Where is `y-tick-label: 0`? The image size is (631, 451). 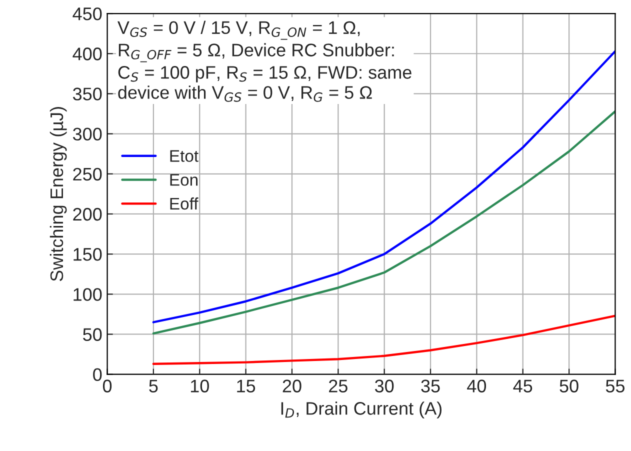
y-tick-label: 0 is located at coordinates (97, 375).